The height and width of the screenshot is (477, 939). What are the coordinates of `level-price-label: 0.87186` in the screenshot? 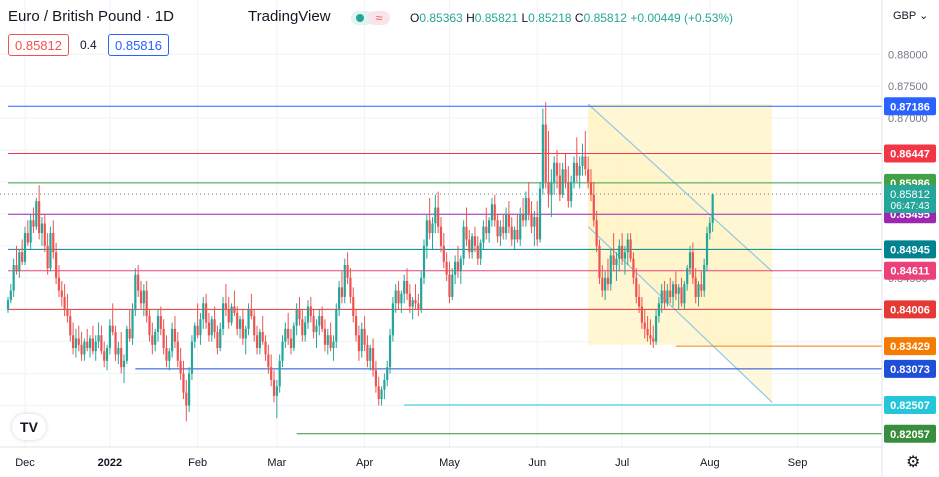 It's located at (910, 107).